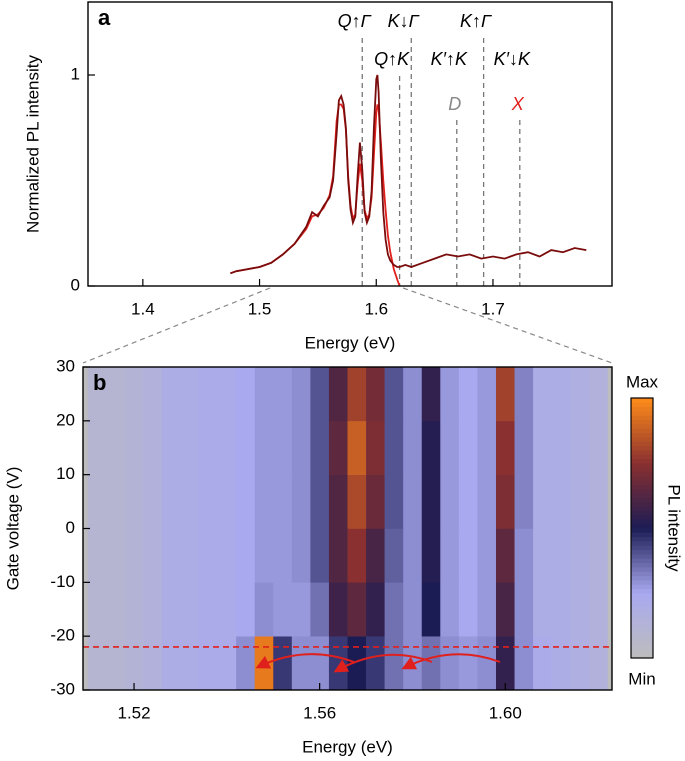 The image size is (685, 761). What do you see at coordinates (347, 746) in the screenshot?
I see `x-axis-label: Energy (eV)` at bounding box center [347, 746].